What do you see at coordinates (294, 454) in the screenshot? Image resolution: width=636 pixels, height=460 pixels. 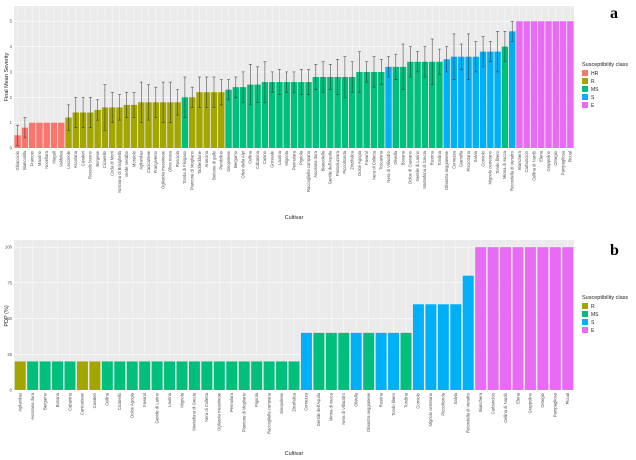 I see `panel-b-x-axis-label: Cultivar` at bounding box center [294, 454].